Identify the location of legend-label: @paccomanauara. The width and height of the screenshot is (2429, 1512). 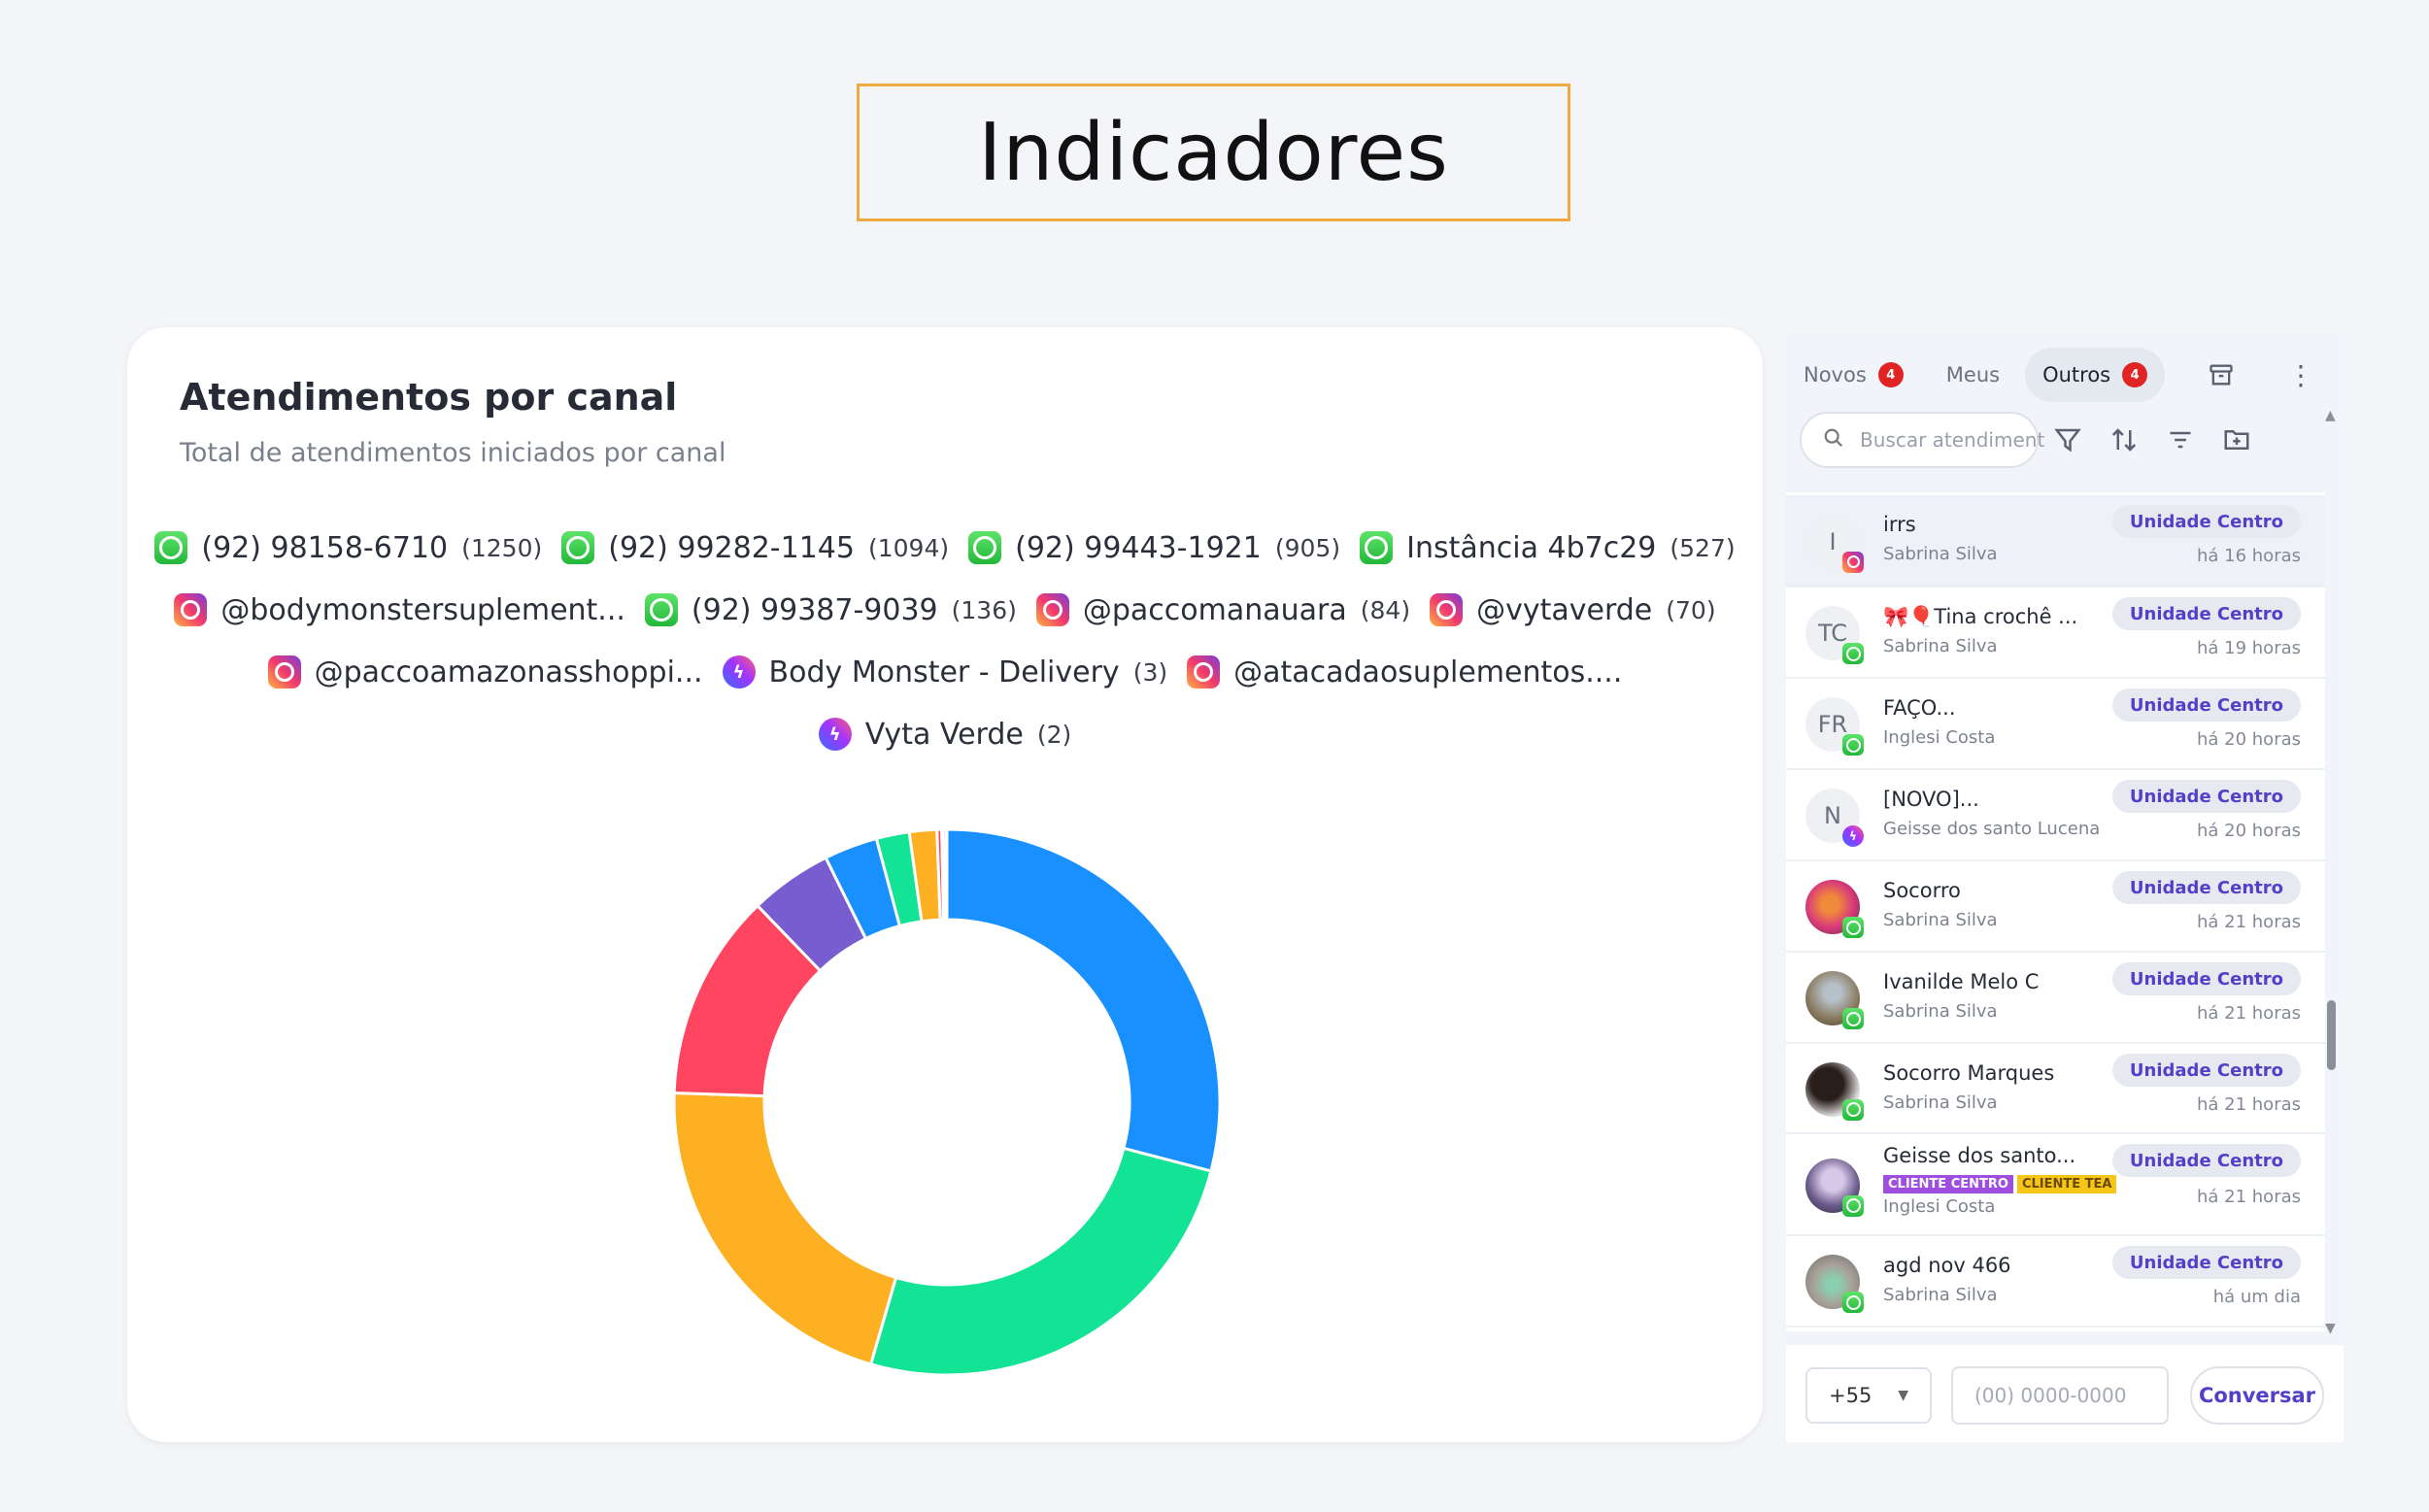
(1214, 609).